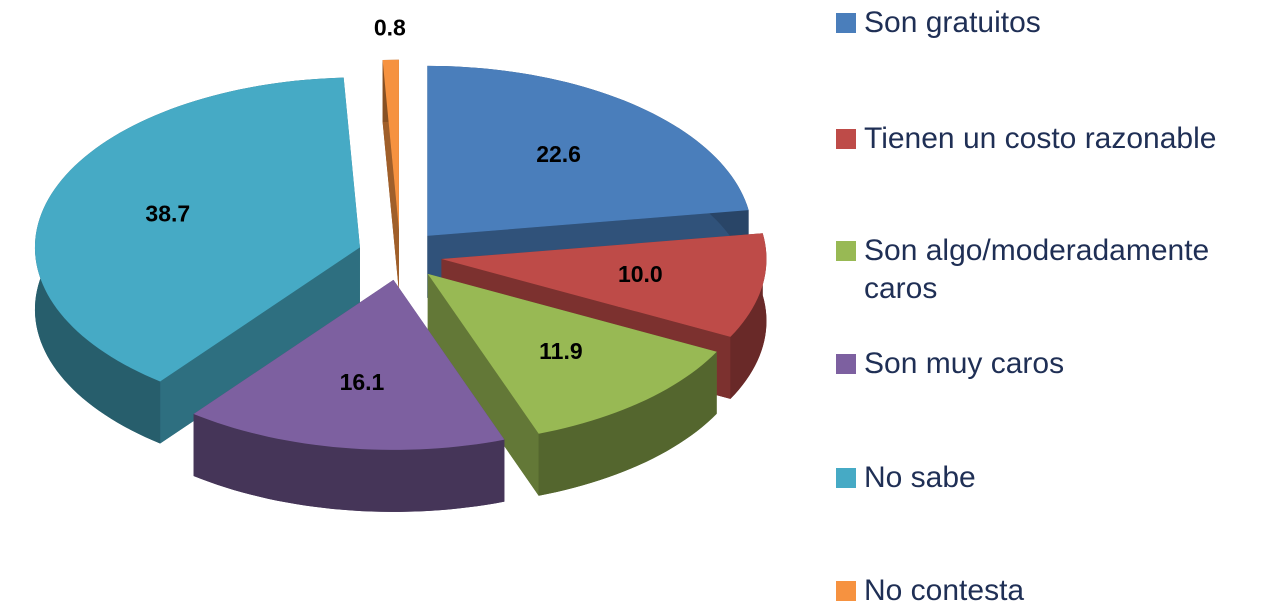  I want to click on legend-item: Son muy caros, so click(1051, 364).